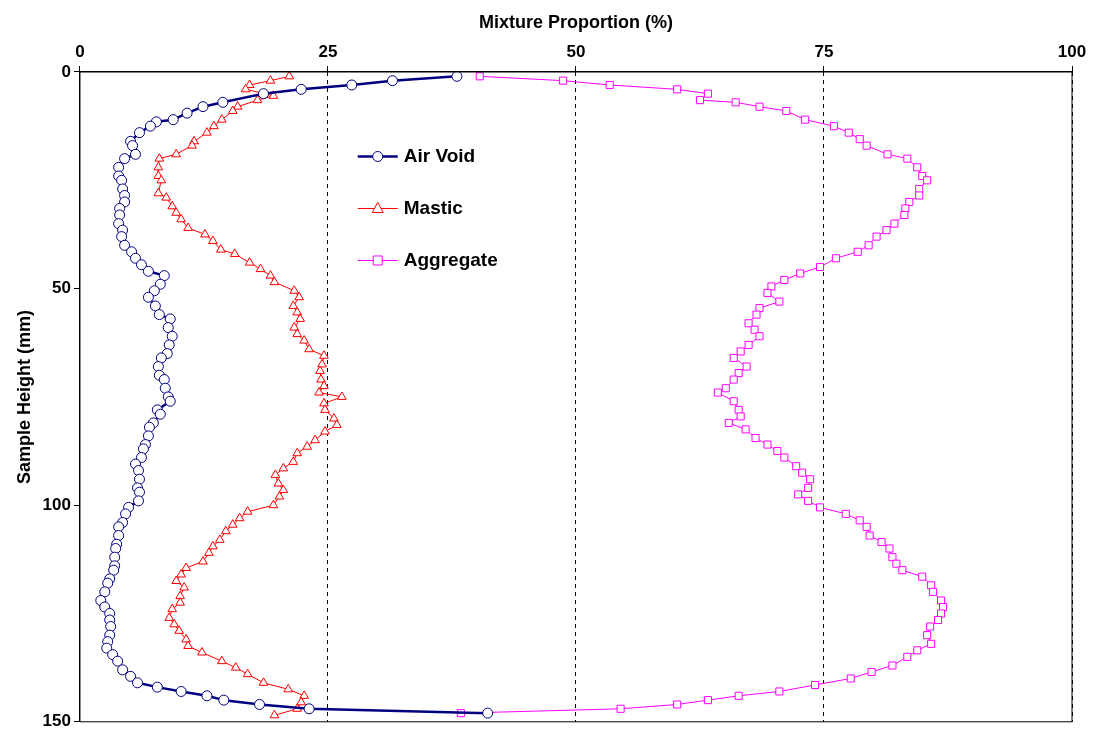 Image resolution: width=1102 pixels, height=743 pixels. Describe the element at coordinates (328, 52) in the screenshot. I see `x-tick-label: 25` at that location.